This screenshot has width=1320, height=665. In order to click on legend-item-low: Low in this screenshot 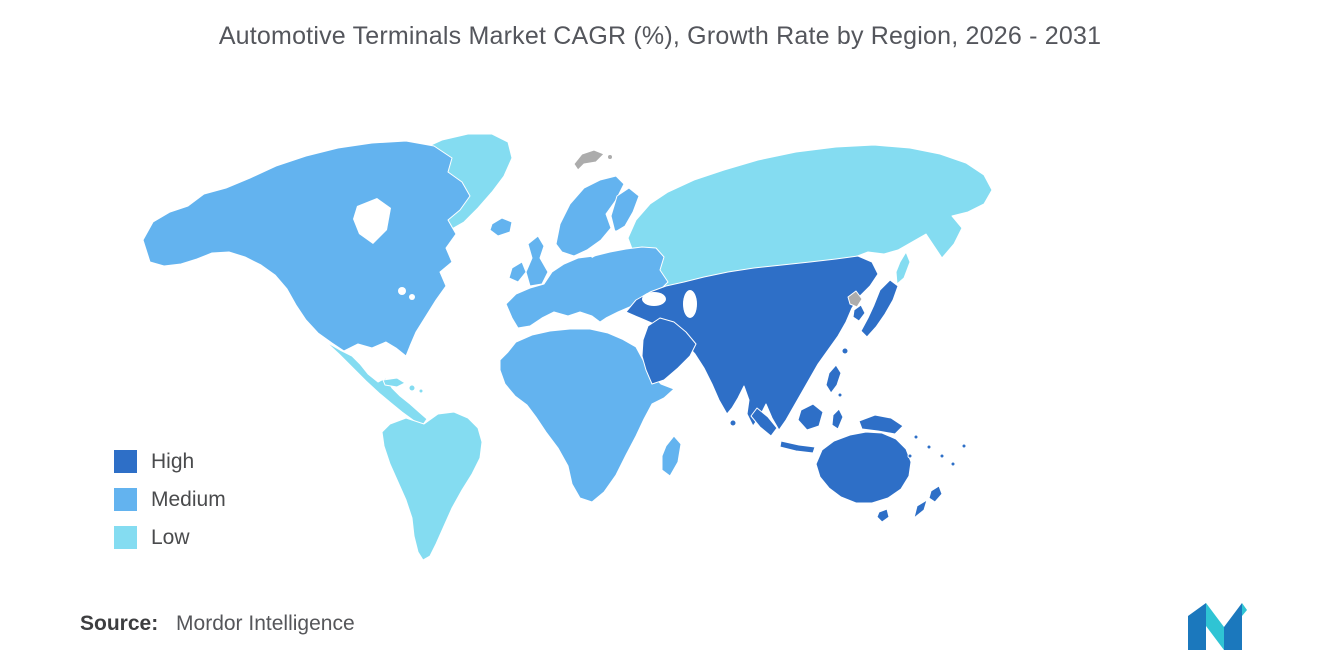, I will do `click(170, 537)`.